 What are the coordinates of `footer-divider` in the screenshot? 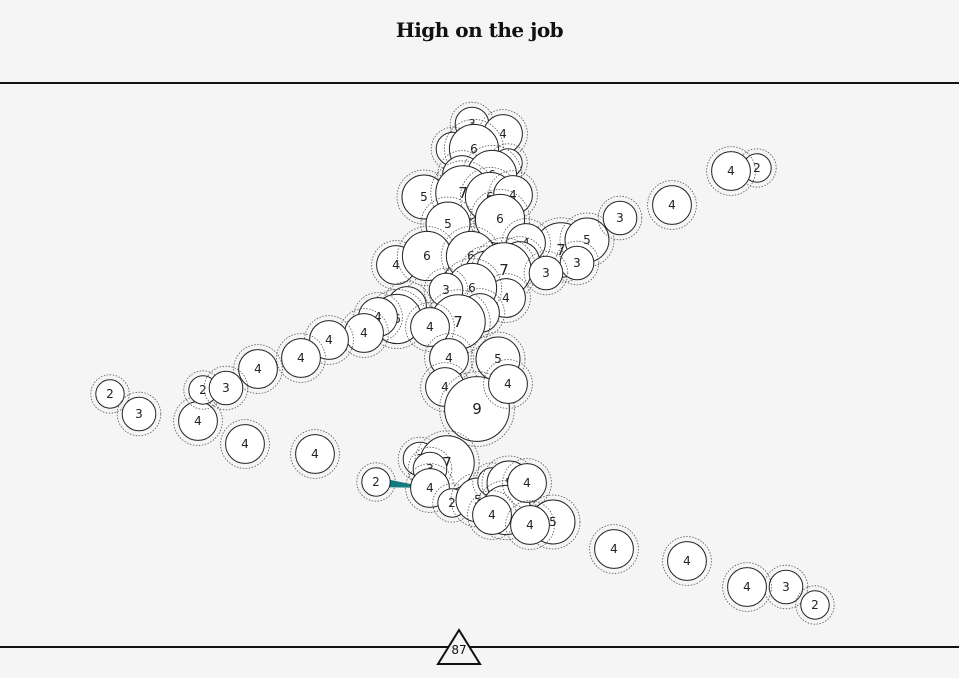 It's located at (479, 647).